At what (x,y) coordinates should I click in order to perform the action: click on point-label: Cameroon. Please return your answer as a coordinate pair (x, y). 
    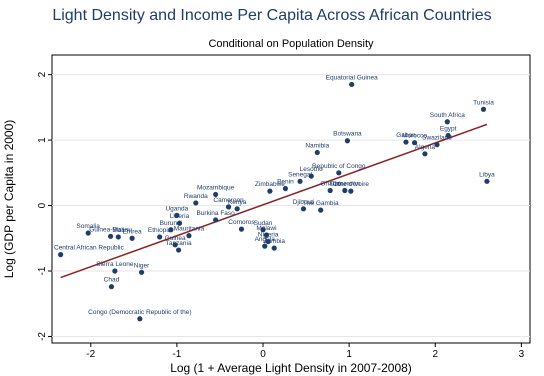
    Looking at the image, I should click on (228, 200).